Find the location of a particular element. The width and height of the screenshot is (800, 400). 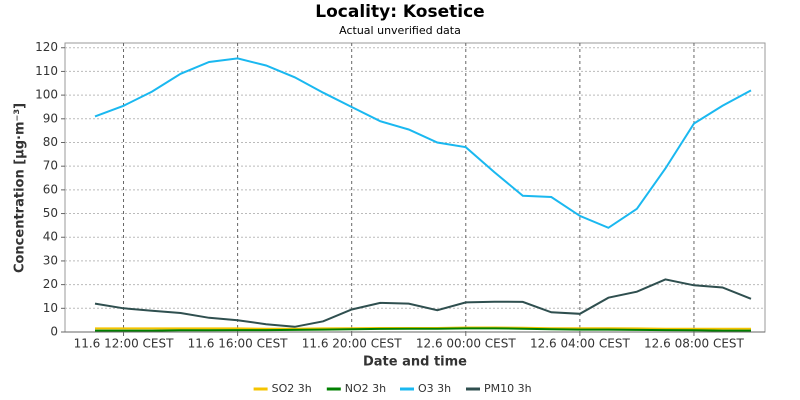

x-axis-label: Date and time is located at coordinates (415, 362).